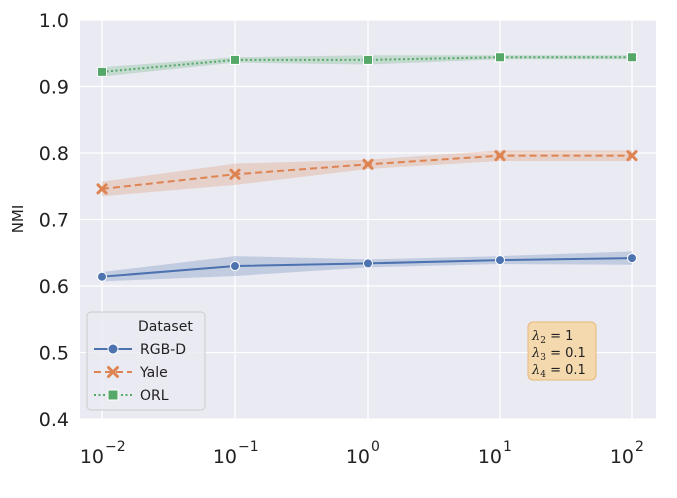  I want to click on legend-entry-orl: ORL, so click(131, 396).